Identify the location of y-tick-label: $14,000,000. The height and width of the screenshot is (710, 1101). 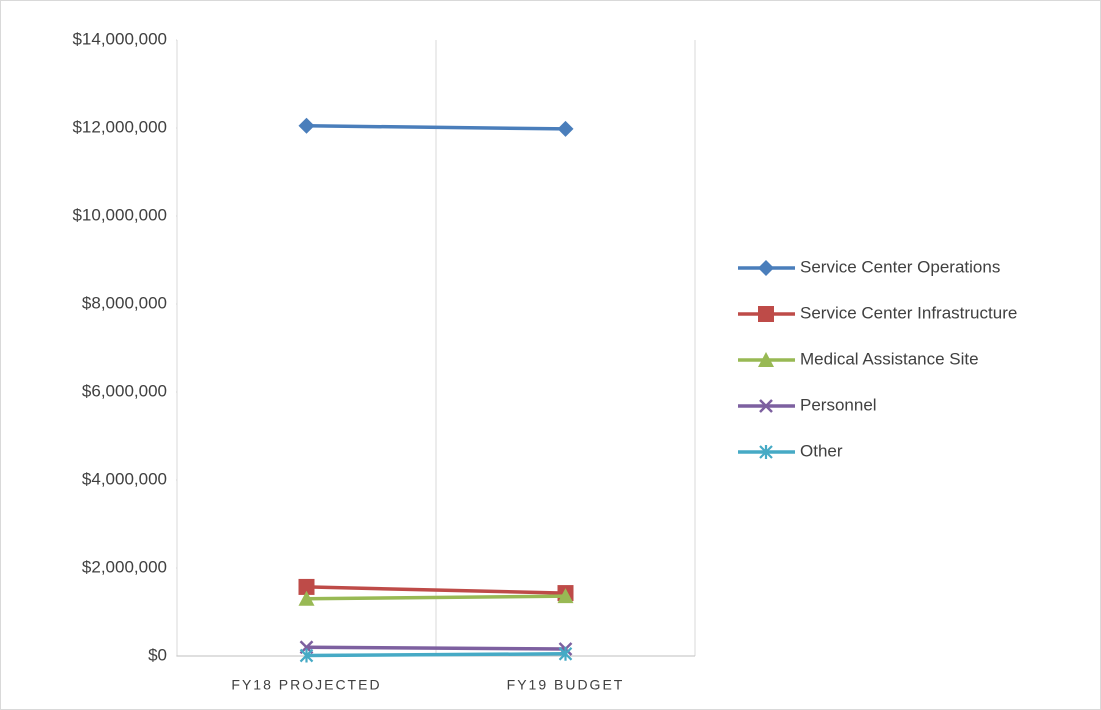
(119, 38).